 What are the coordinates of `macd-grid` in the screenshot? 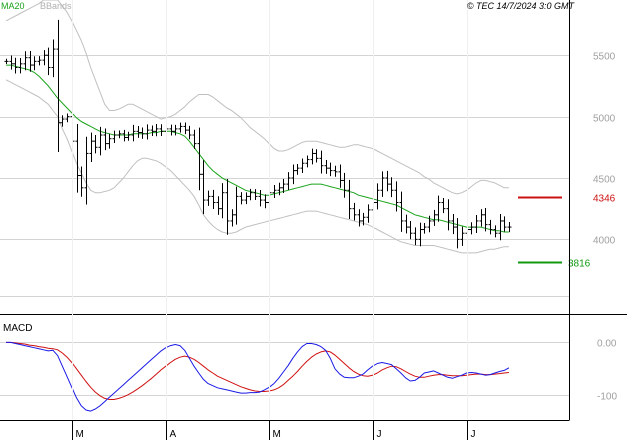 It's located at (284, 369).